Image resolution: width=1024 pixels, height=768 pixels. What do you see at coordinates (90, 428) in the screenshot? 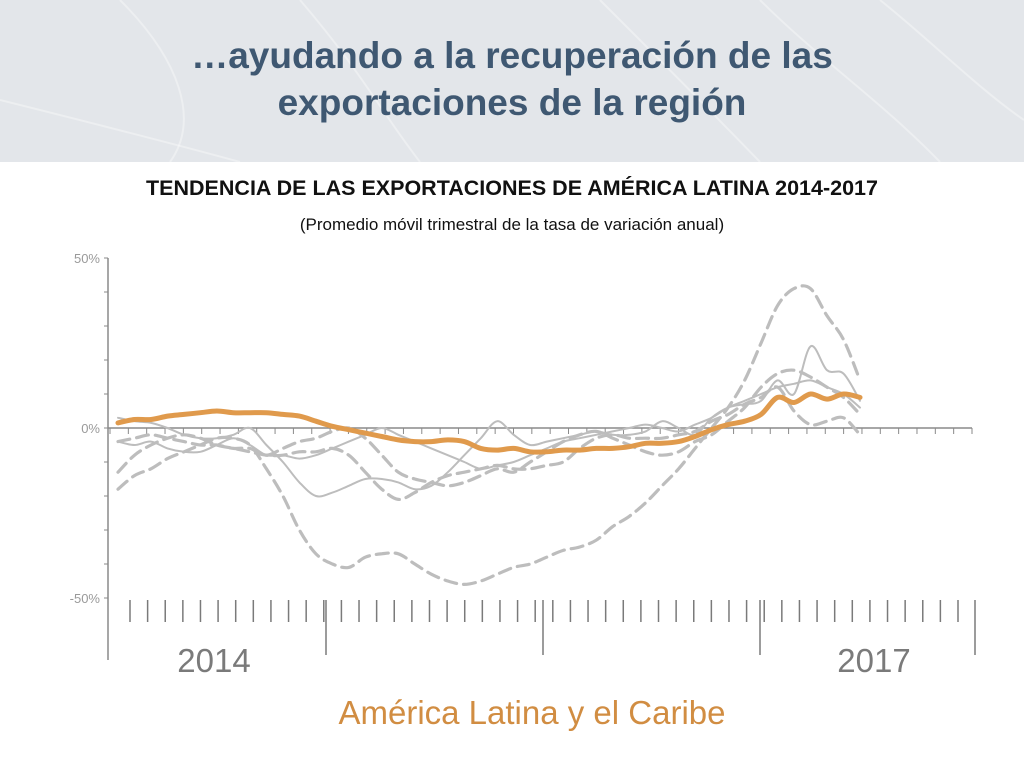
I see `y-tick-label: 0%` at bounding box center [90, 428].